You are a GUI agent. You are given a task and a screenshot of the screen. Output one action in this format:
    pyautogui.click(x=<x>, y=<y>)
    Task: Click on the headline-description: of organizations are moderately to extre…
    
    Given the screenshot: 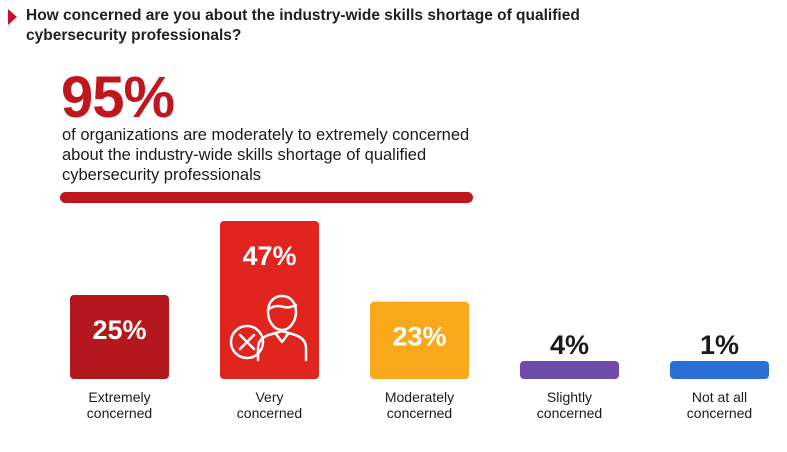 What is the action you would take?
    pyautogui.click(x=266, y=155)
    